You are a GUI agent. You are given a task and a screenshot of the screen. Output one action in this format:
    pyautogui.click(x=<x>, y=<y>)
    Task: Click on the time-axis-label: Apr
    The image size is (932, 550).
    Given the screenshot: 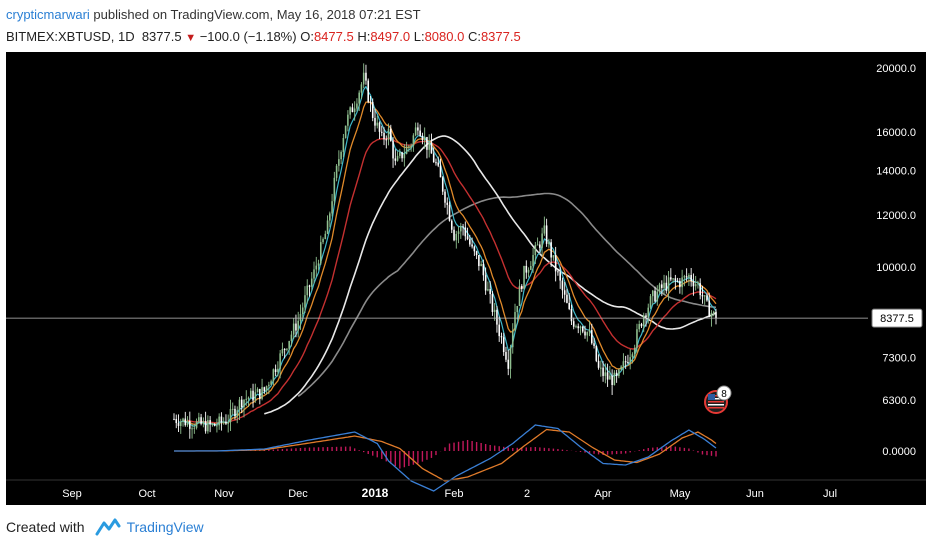 What is the action you would take?
    pyautogui.click(x=602, y=494)
    